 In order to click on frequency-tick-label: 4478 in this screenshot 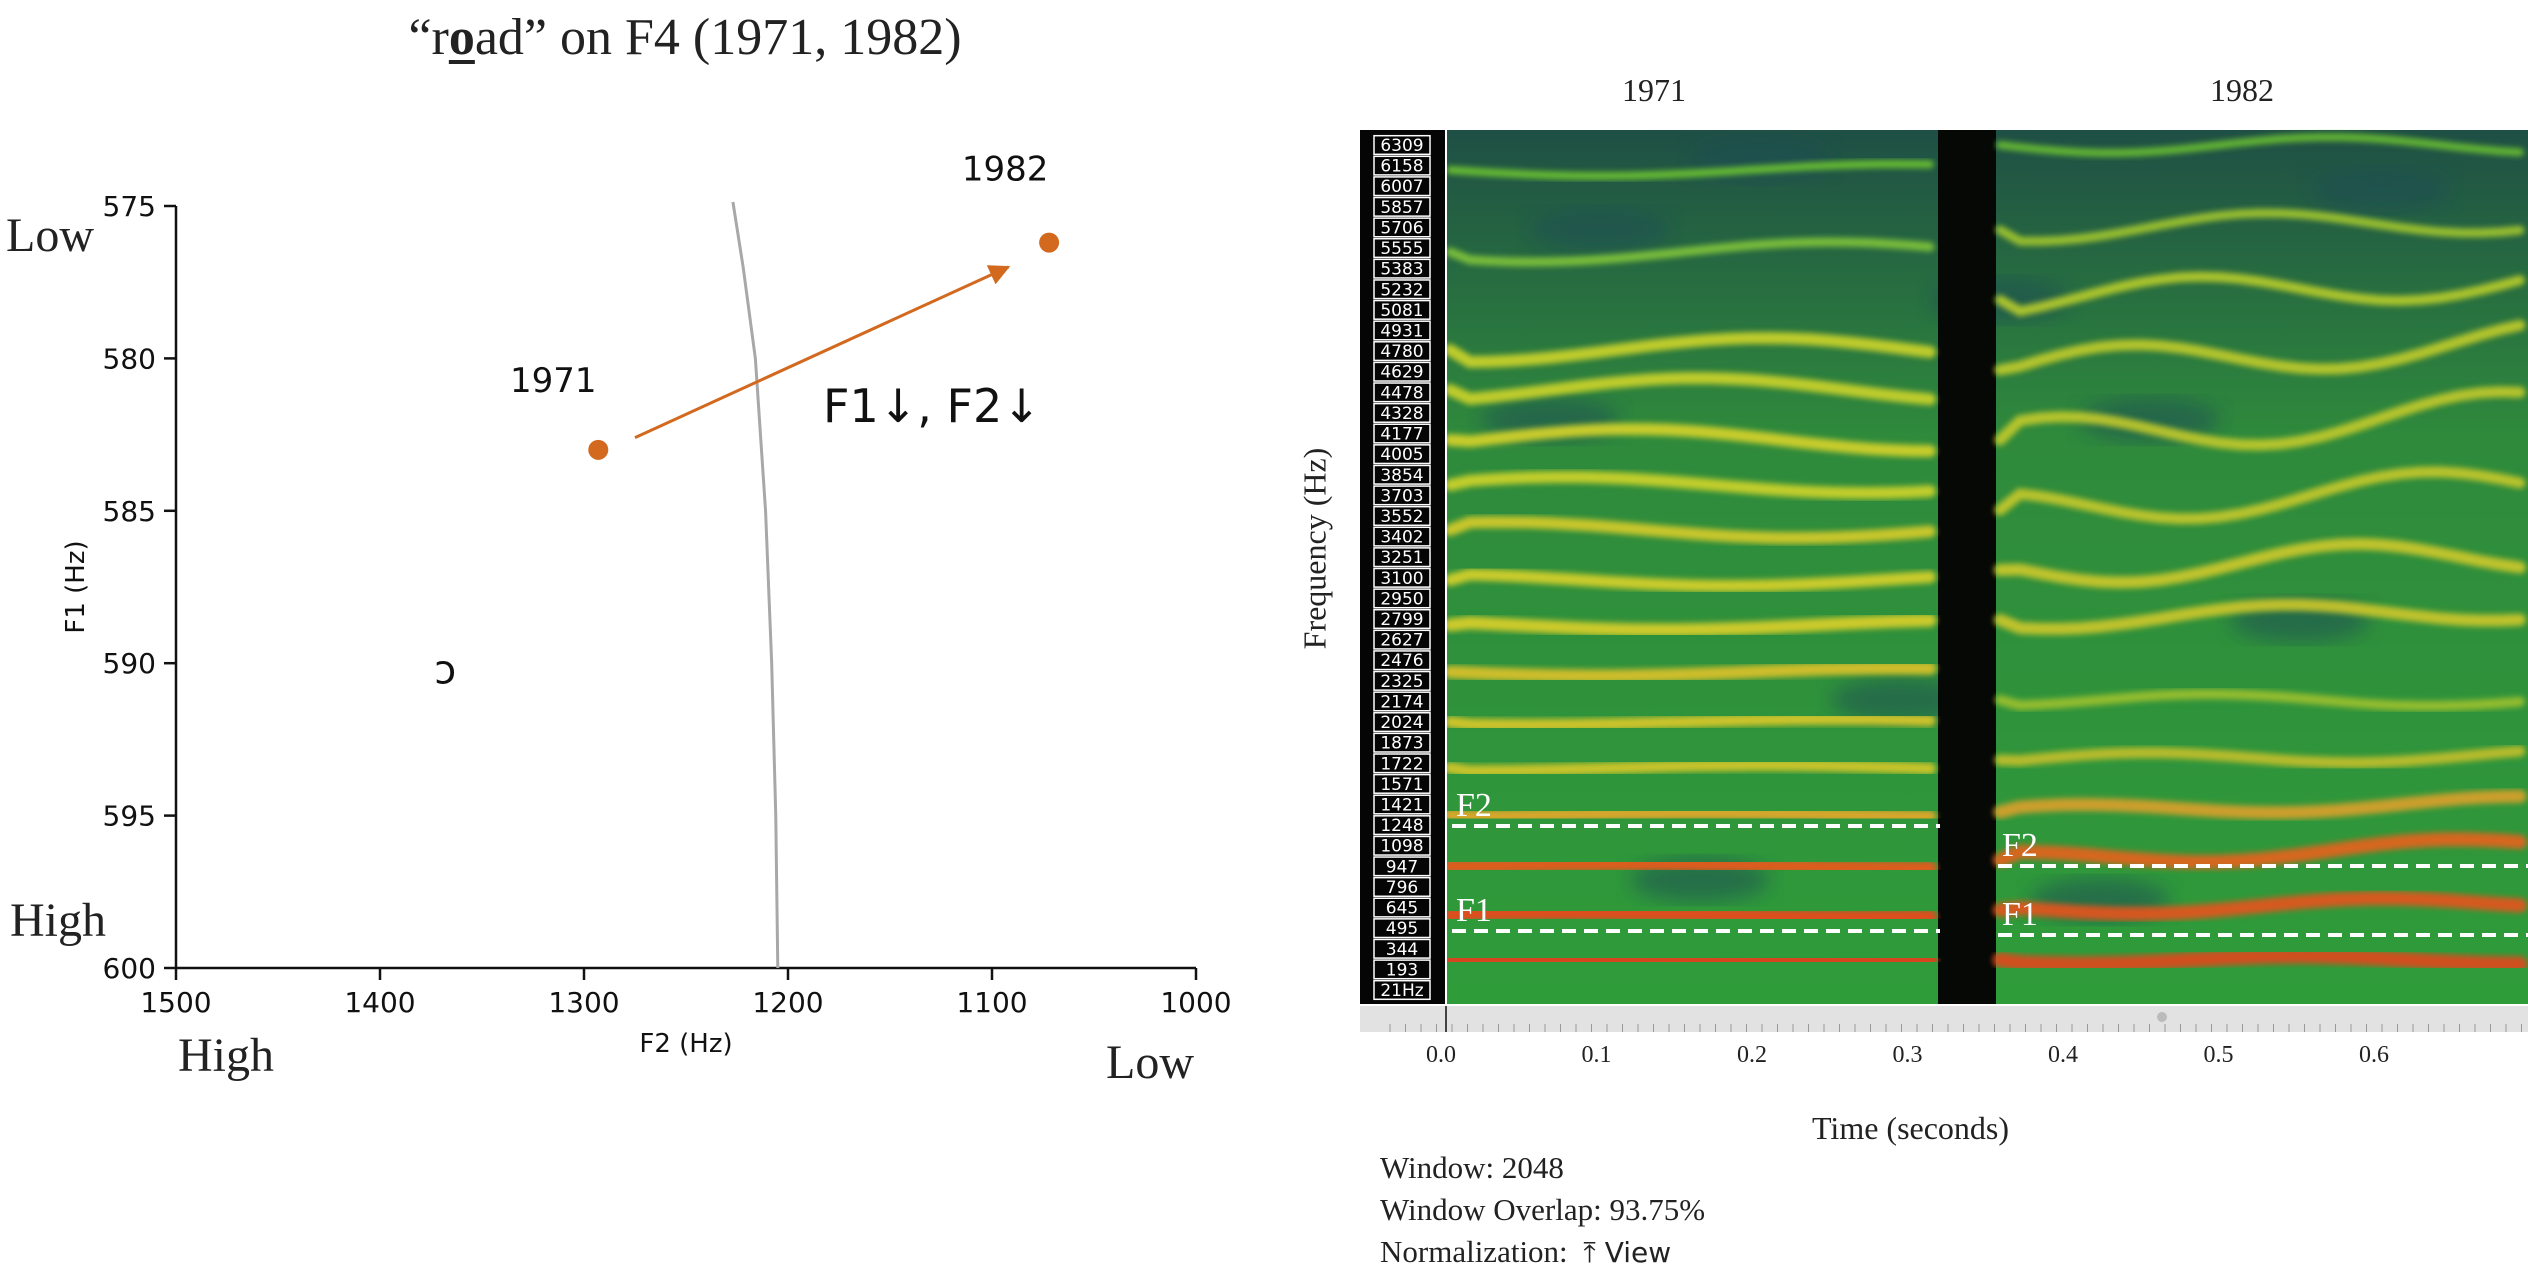, I will do `click(1401, 393)`.